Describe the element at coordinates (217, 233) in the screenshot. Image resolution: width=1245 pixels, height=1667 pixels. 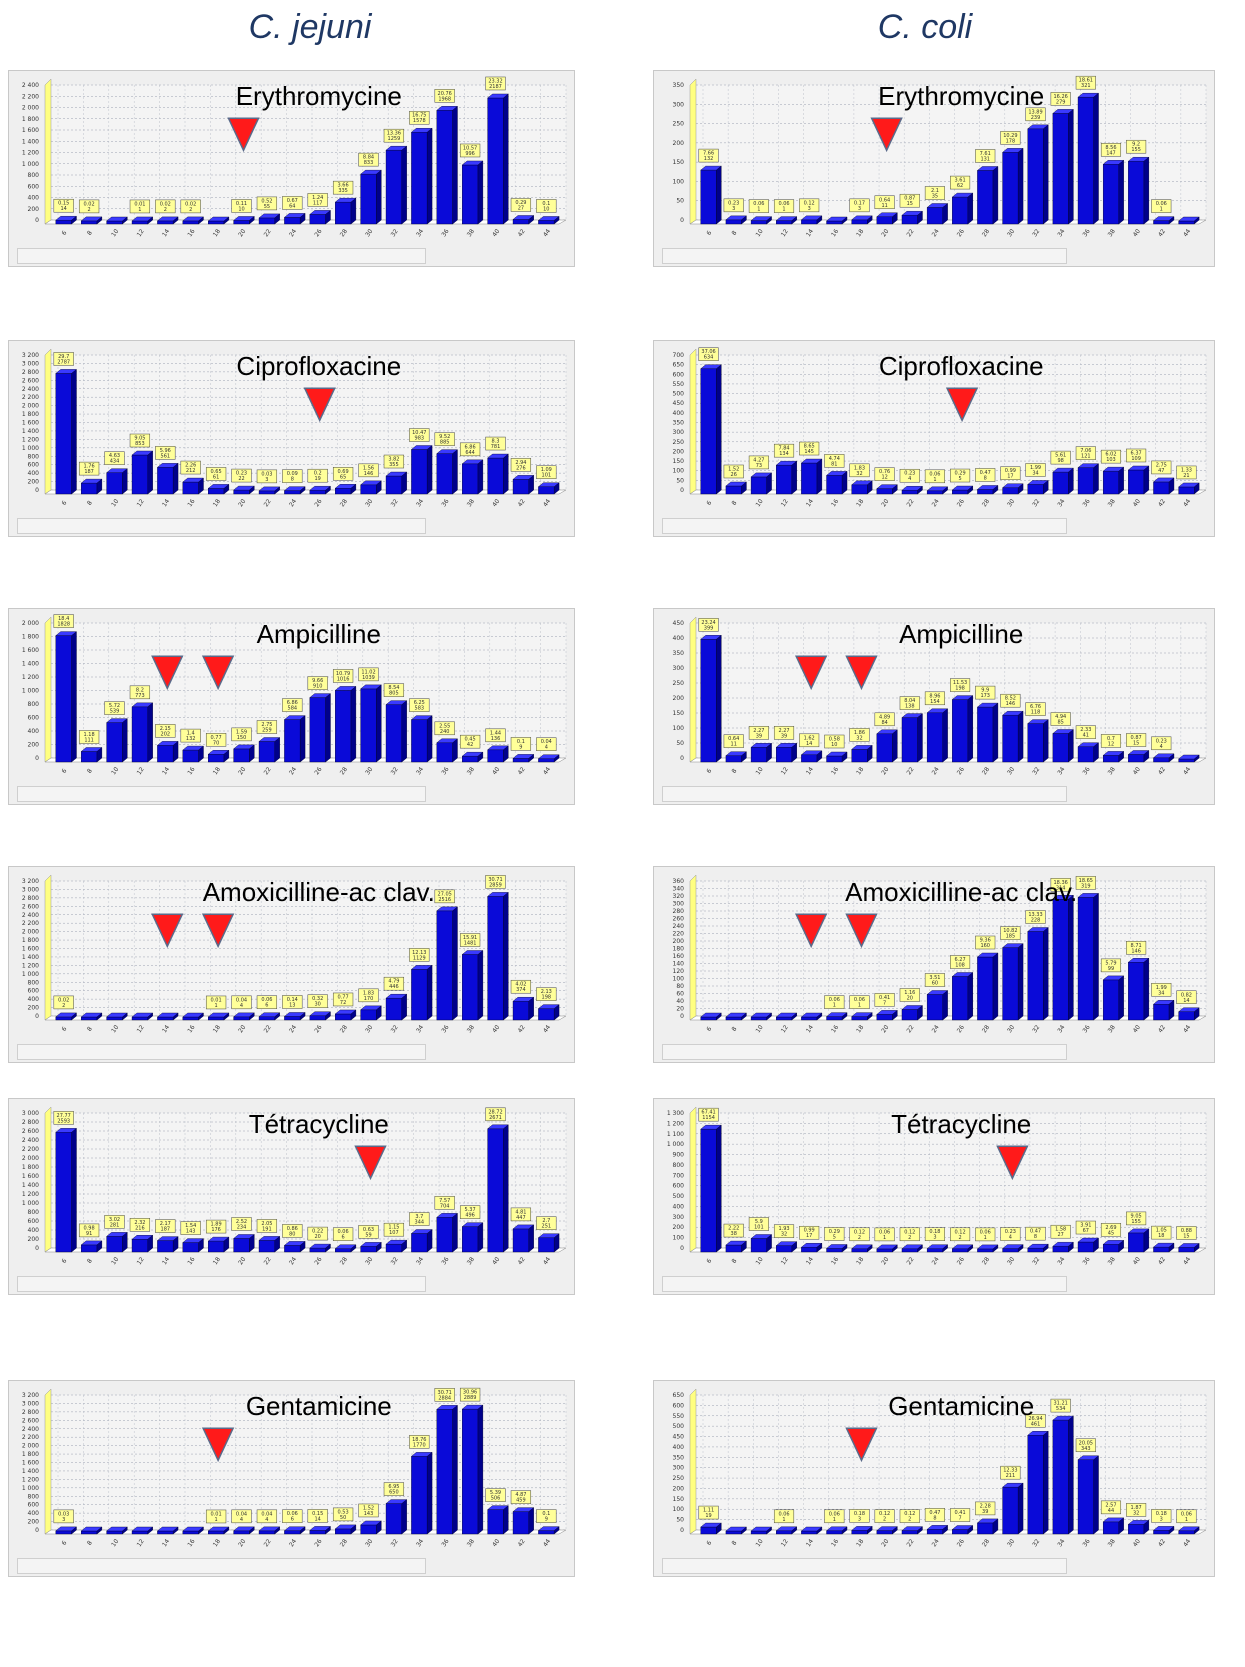
I see `x-tick-label: 18` at that location.